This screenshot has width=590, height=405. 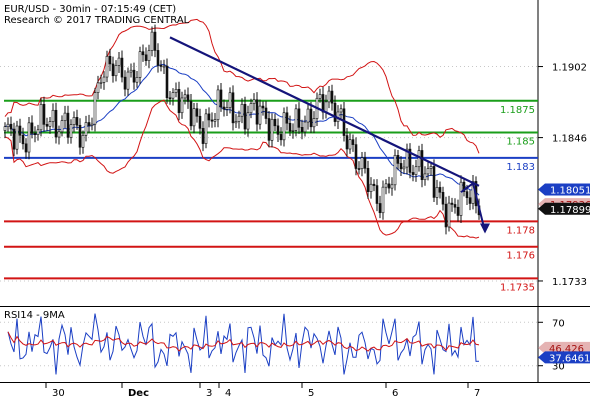 I want to click on price-tick-label: 1.1733, so click(x=569, y=282).